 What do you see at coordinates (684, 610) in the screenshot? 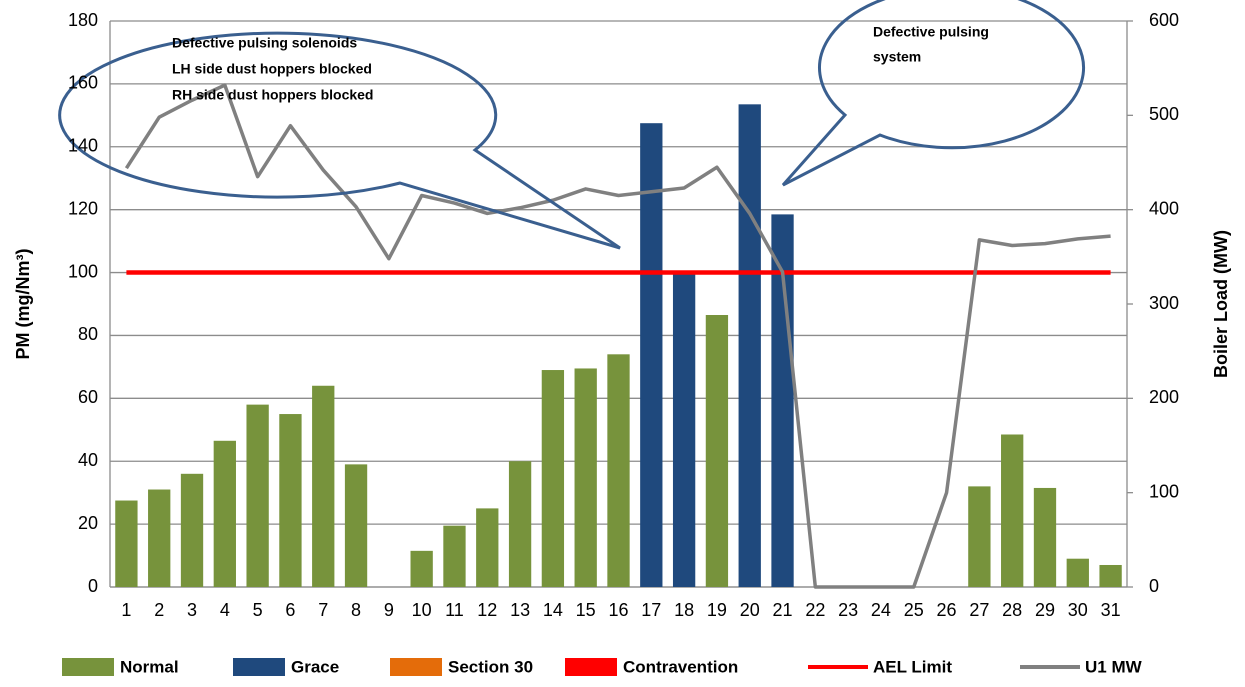
I see `x-tick-label: 18` at bounding box center [684, 610].